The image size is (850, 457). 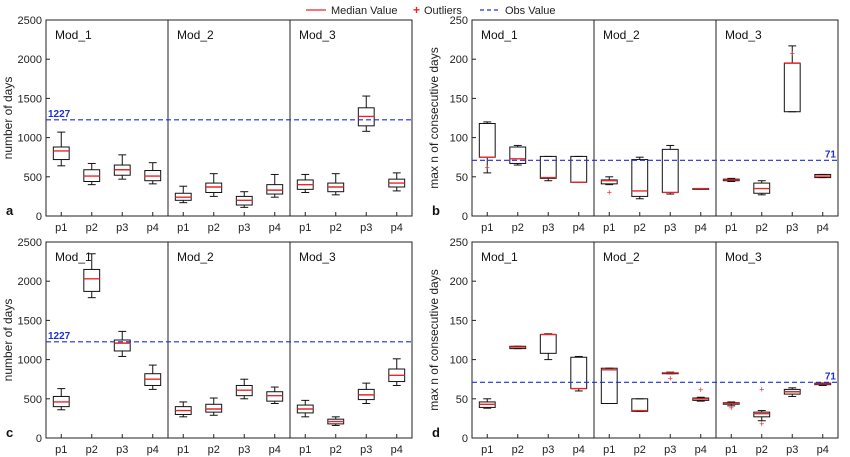 I want to click on legend: Median Value + Outliers Obs Value, so click(x=431, y=10).